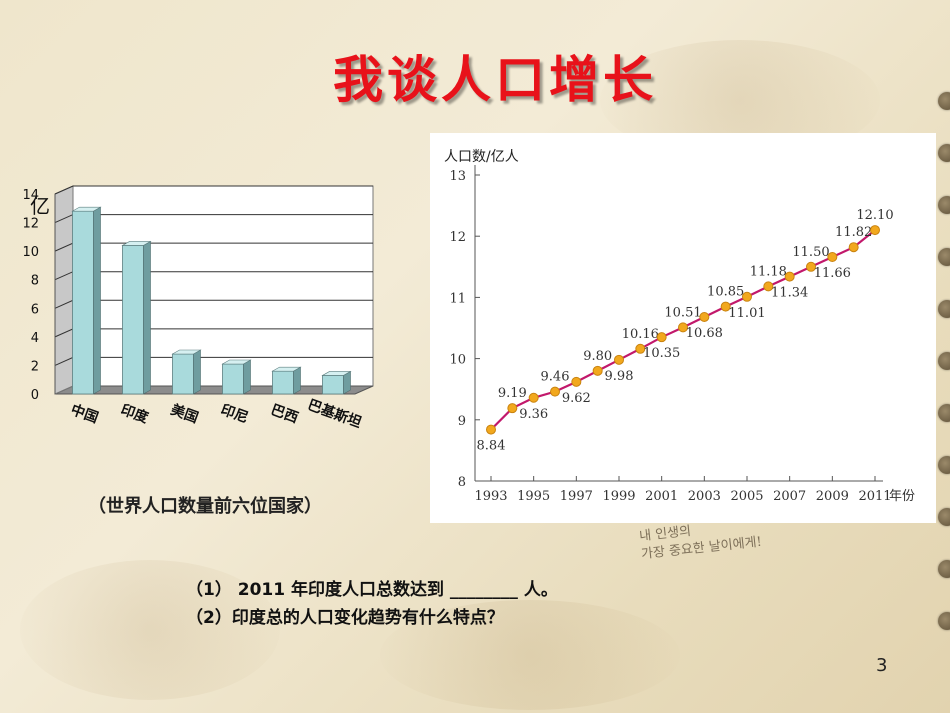 The width and height of the screenshot is (950, 713). Describe the element at coordinates (789, 293) in the screenshot. I see `line-point-label: 11.34` at that location.